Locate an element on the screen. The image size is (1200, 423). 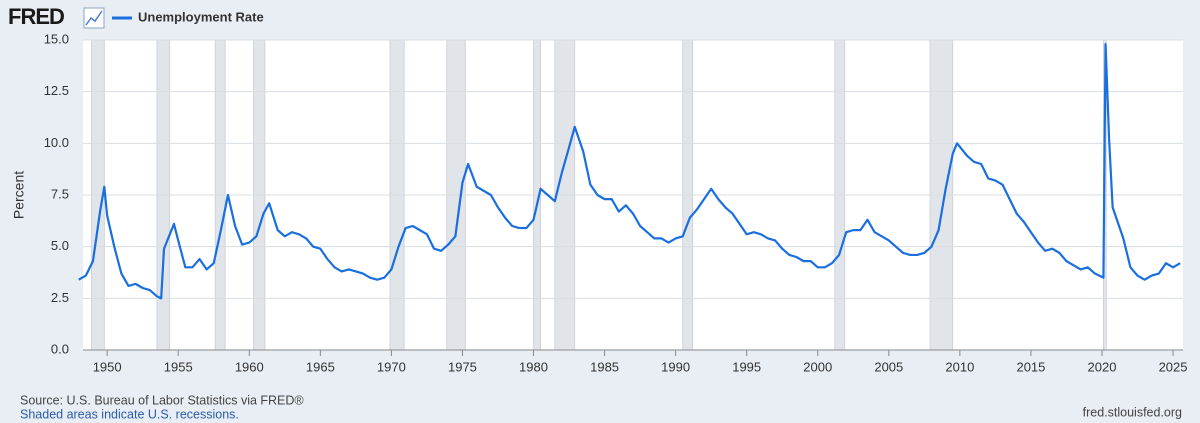
y-tick-label: 0.0 is located at coordinates (60, 348).